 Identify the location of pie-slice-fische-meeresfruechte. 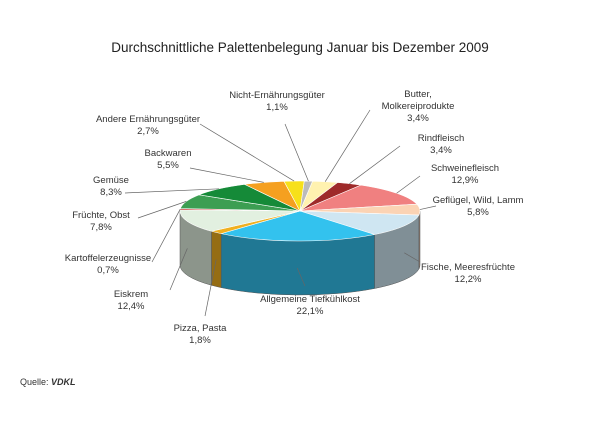
(359, 222).